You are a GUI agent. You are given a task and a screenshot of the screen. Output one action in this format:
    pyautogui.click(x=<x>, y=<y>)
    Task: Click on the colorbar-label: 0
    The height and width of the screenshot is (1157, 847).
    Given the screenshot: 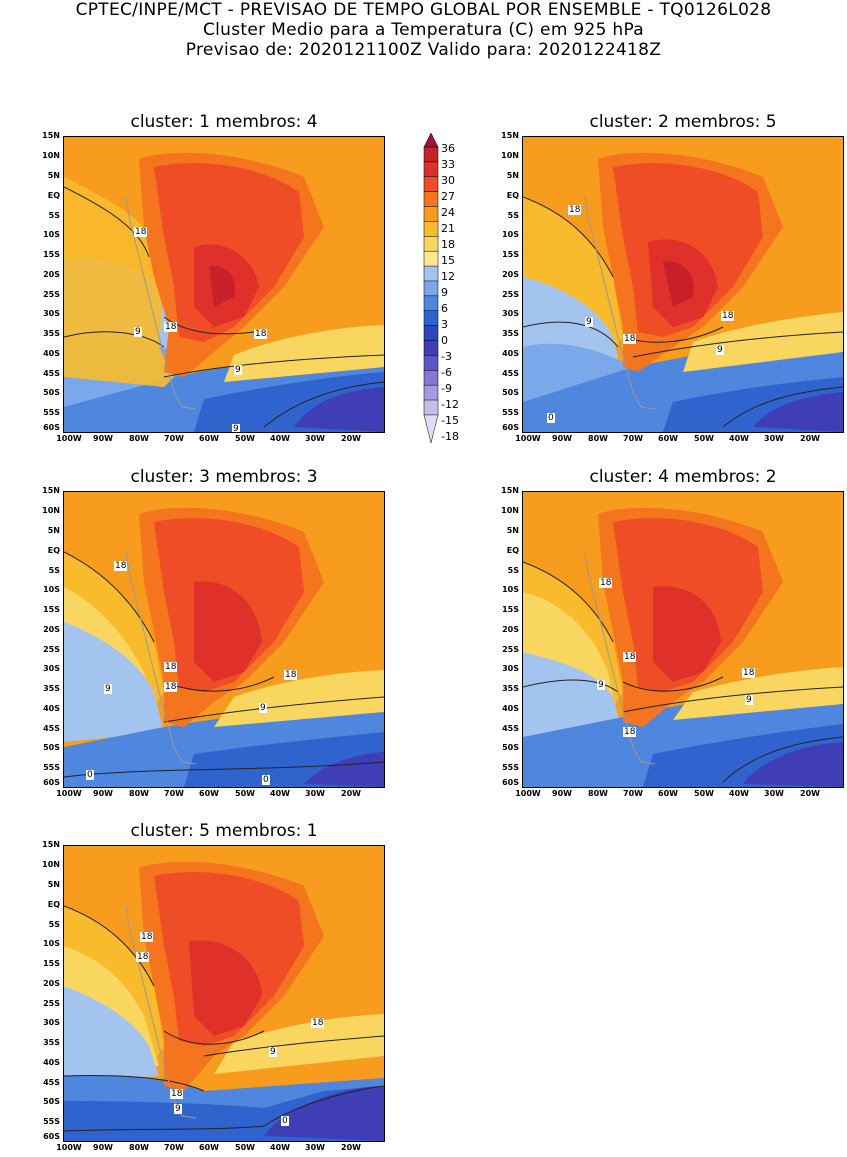 What is the action you would take?
    pyautogui.click(x=444, y=340)
    